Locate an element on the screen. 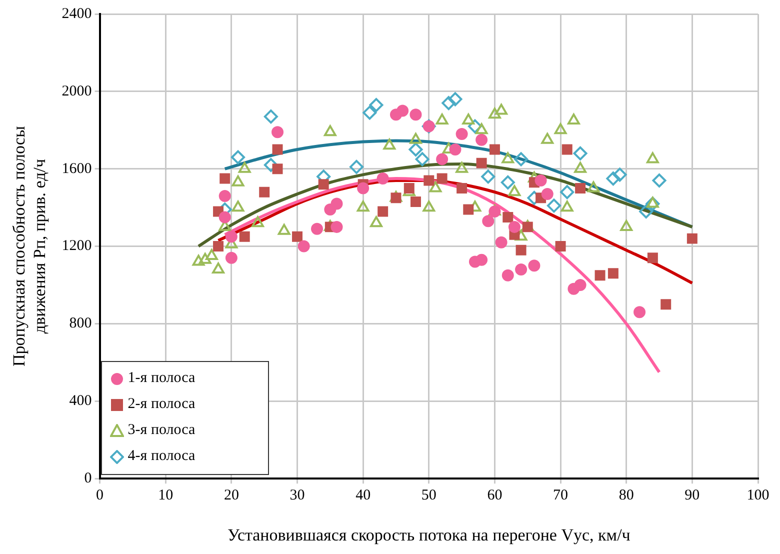 The height and width of the screenshot is (554, 780). y-tick-label: 400 is located at coordinates (80, 401).